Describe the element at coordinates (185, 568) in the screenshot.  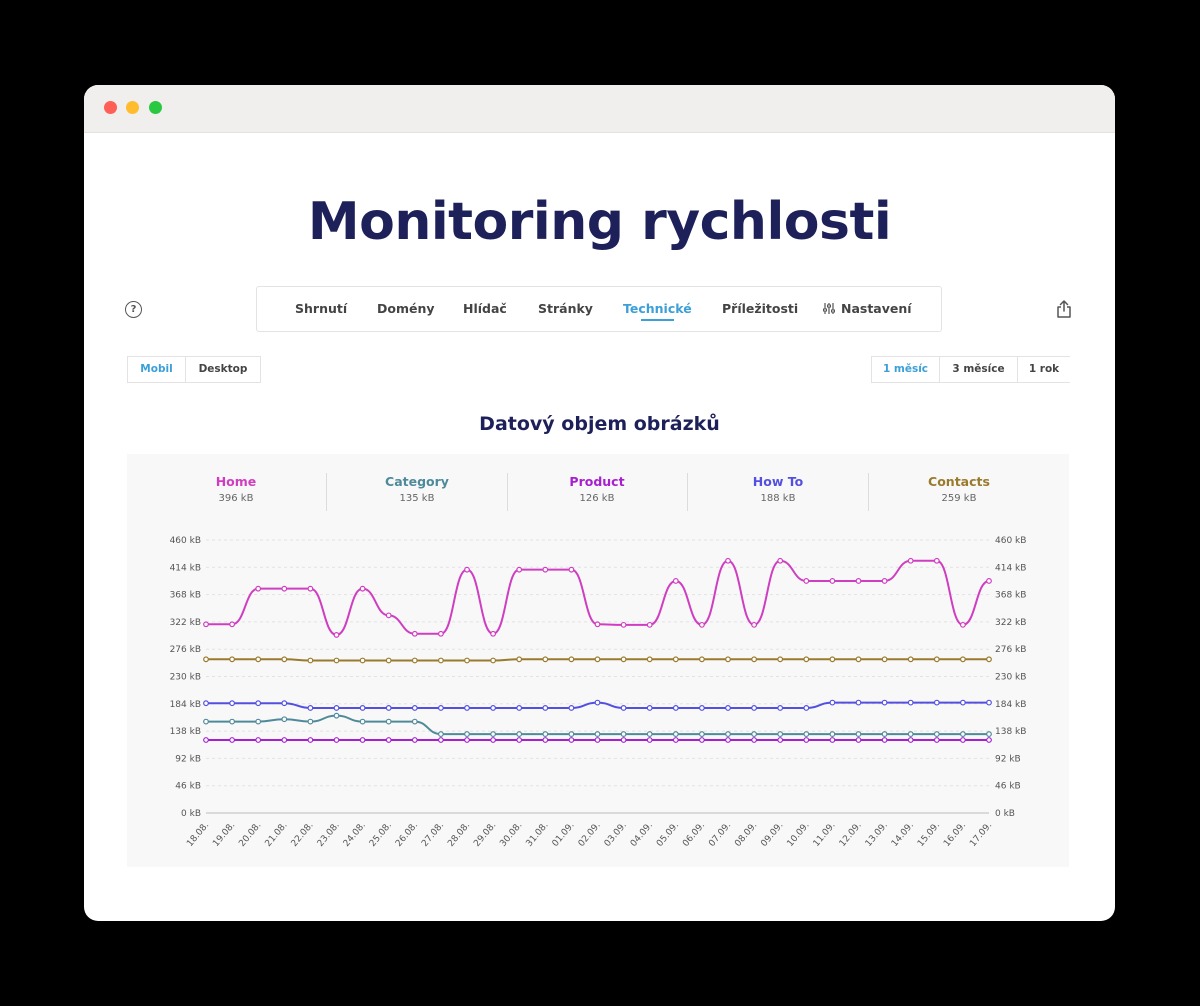
I see `y-axis-tick-label-left: 414 kB` at that location.